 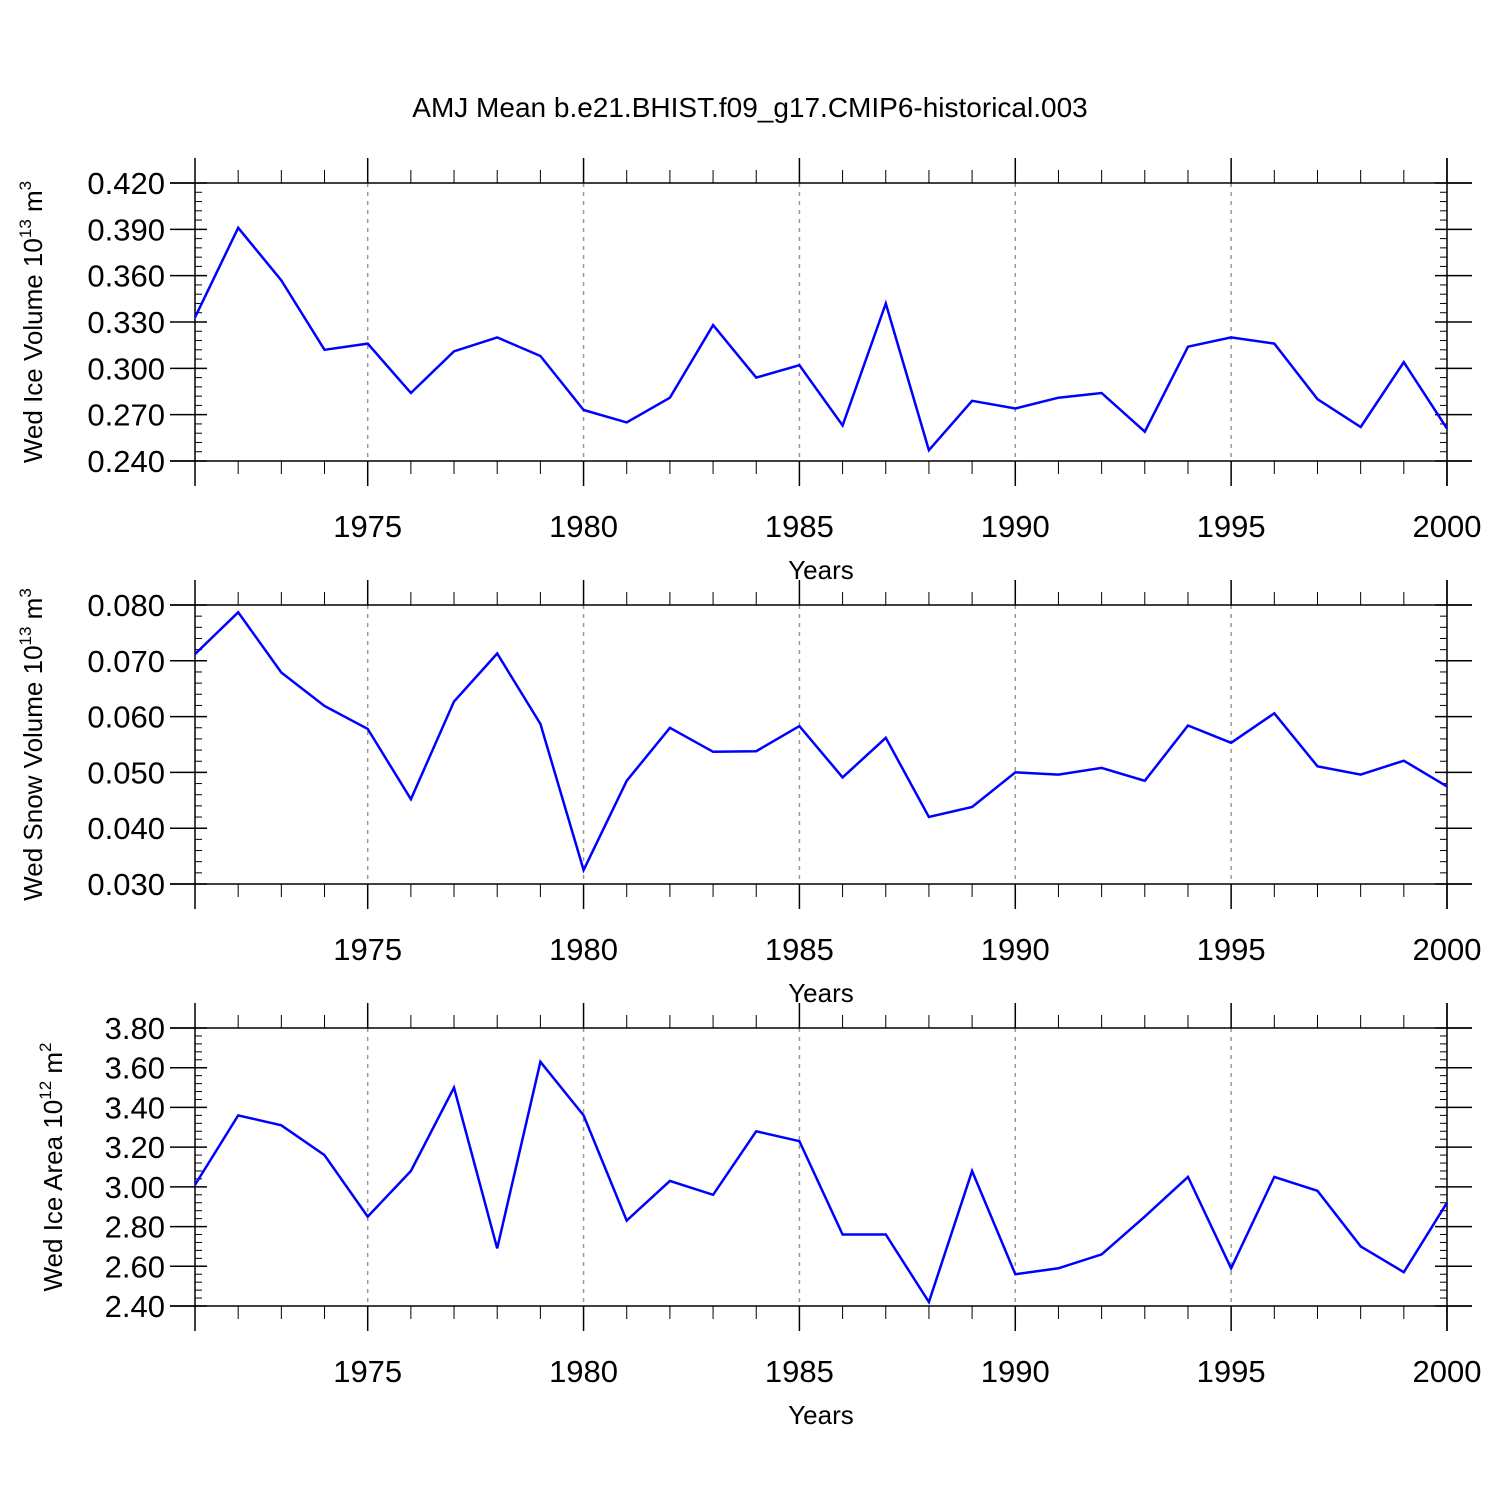 I want to click on y-tick-label: 3.40, so click(x=135, y=1107).